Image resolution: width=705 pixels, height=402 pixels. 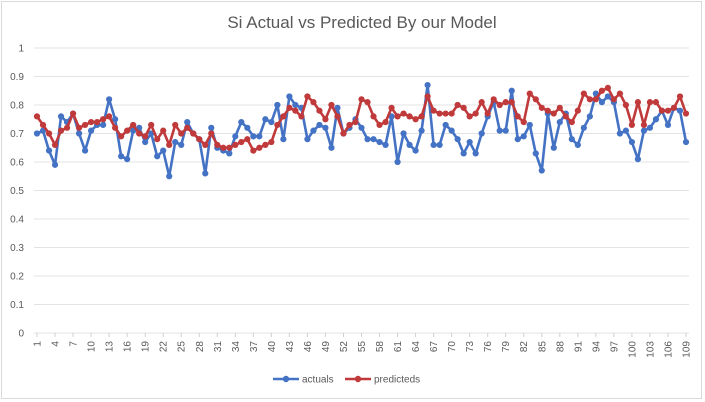 I want to click on chart-title: Si Actual vs Predicted By our Model, so click(x=361, y=22).